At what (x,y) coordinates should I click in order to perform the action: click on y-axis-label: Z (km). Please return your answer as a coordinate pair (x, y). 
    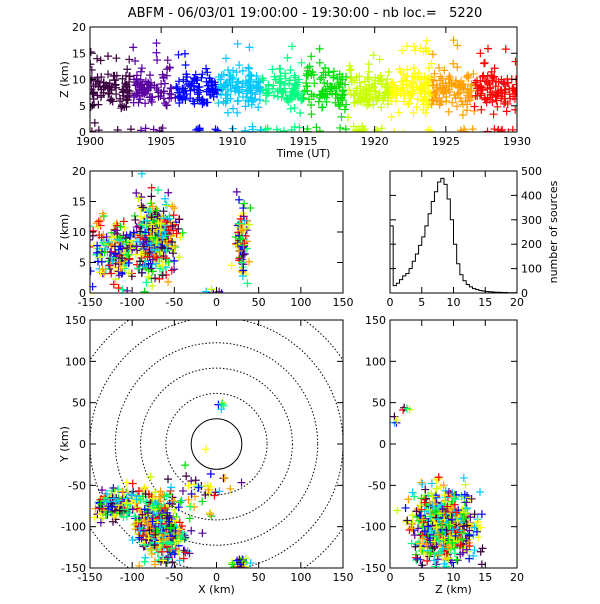
    Looking at the image, I should click on (64, 232).